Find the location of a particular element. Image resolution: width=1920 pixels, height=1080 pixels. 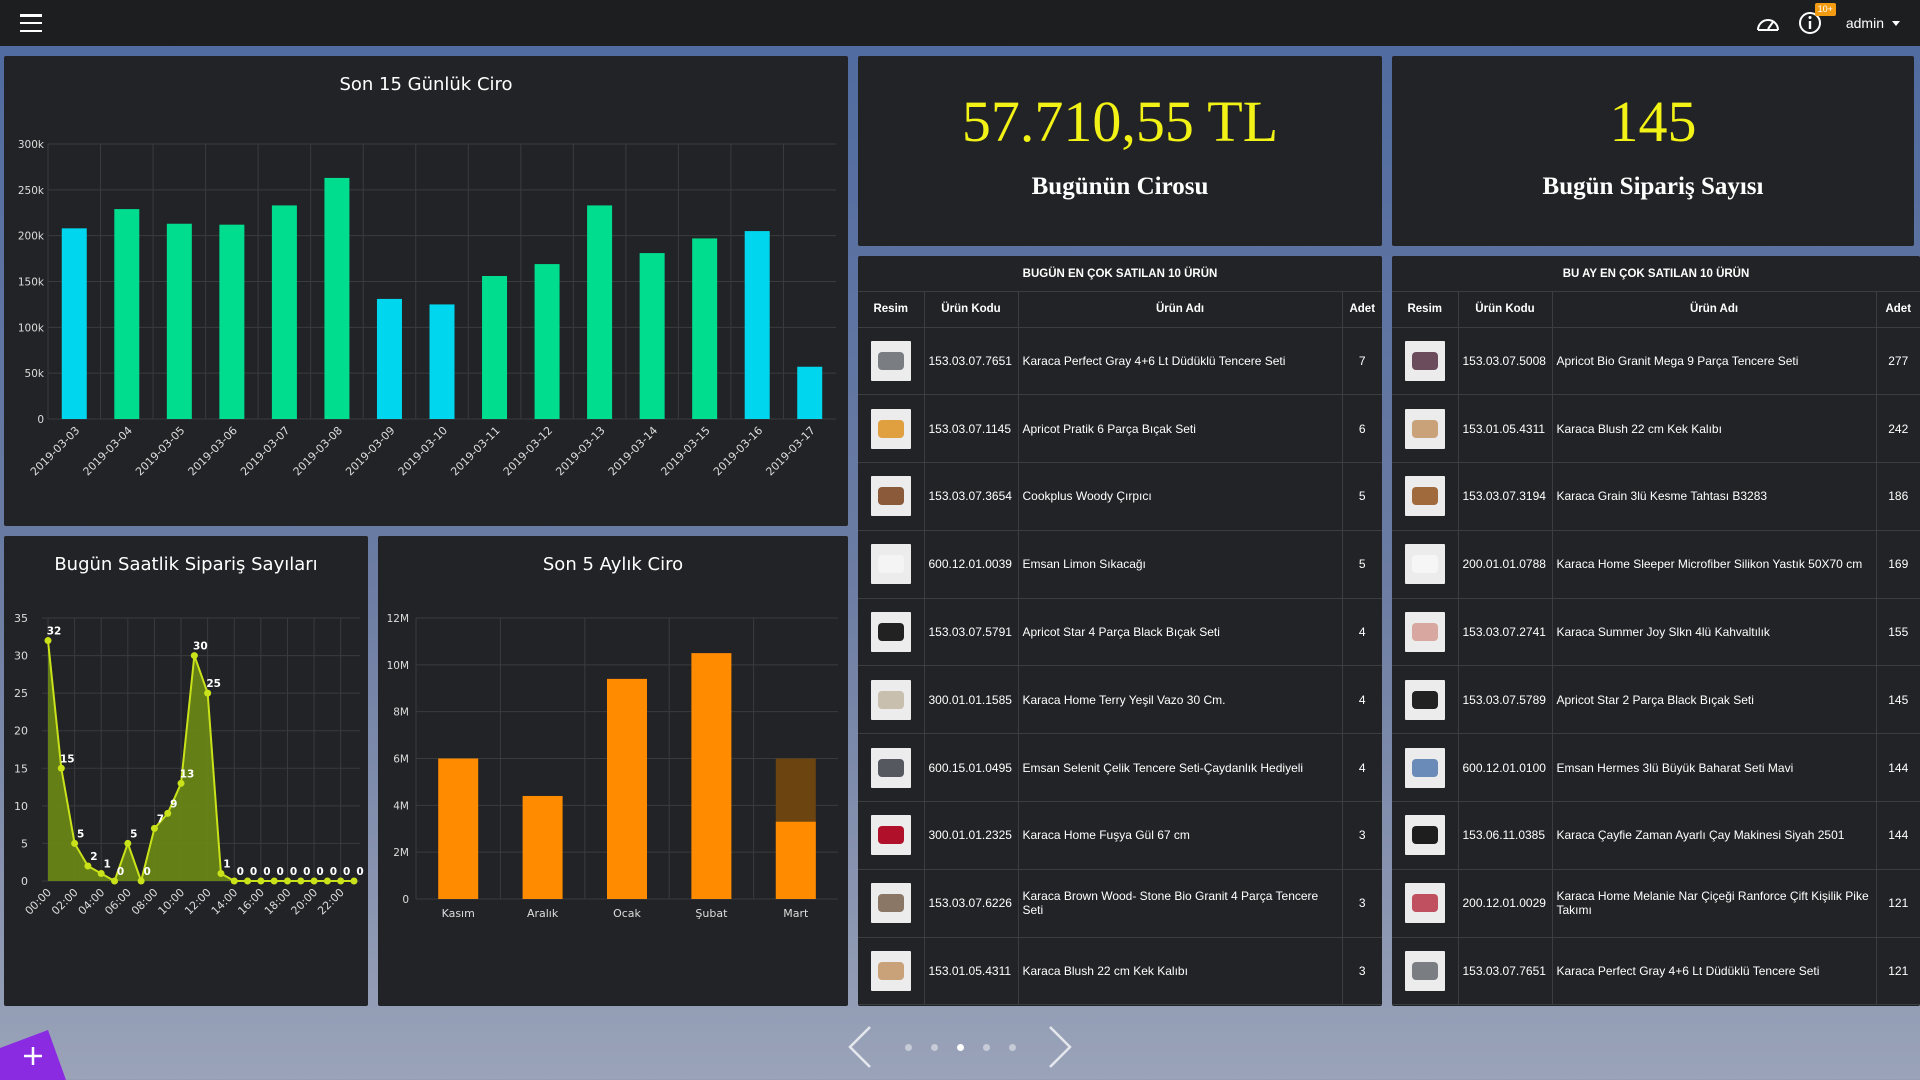

add-widget-button is located at coordinates (33, 1055).